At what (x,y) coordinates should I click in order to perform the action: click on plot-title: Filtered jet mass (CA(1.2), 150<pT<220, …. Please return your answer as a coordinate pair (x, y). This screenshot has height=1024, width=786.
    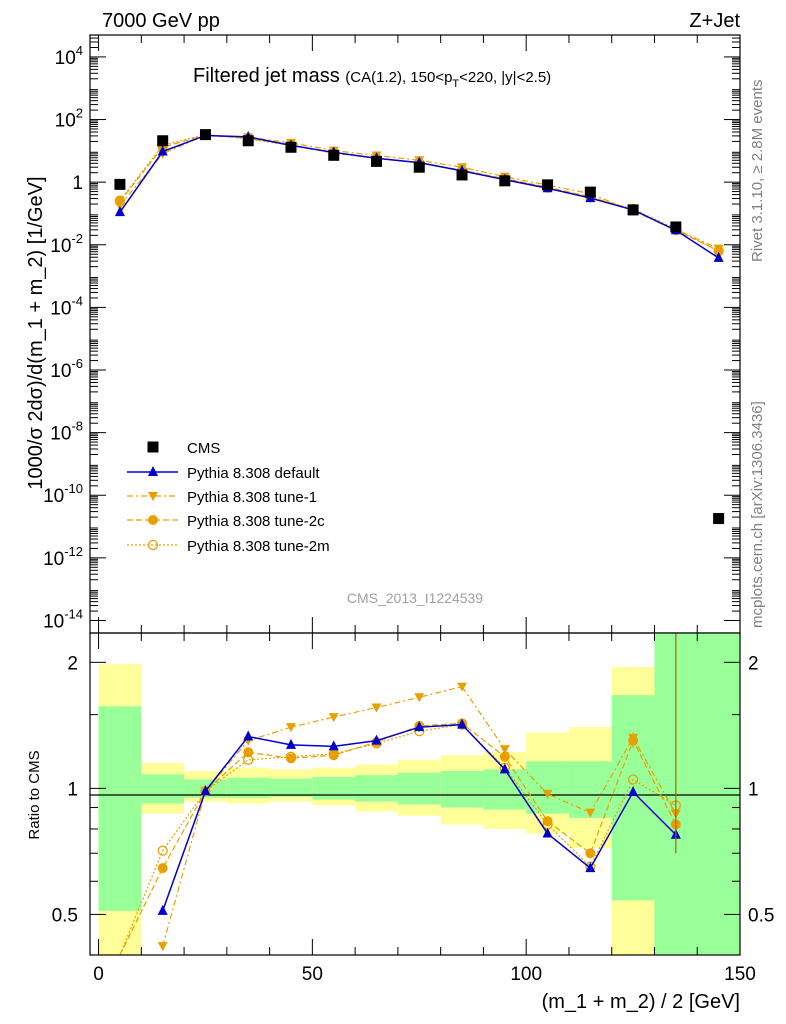
    Looking at the image, I should click on (372, 77).